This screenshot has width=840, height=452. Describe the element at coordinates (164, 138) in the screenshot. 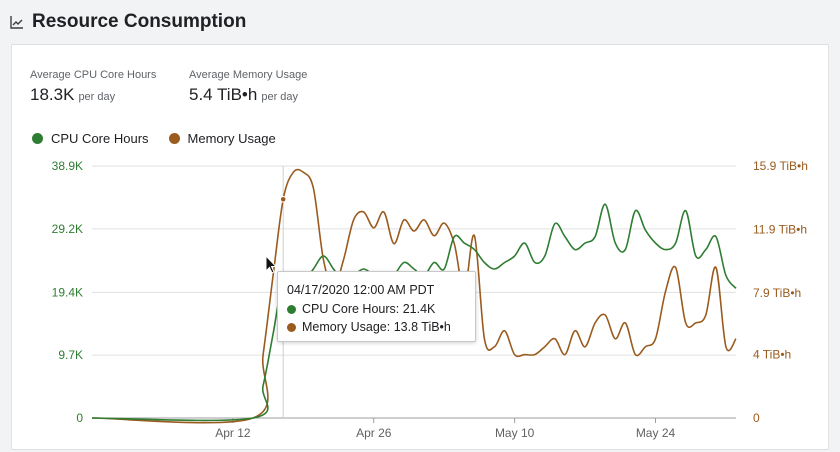

I see `chart-legend: CPU Core Hours Memory Usage` at that location.